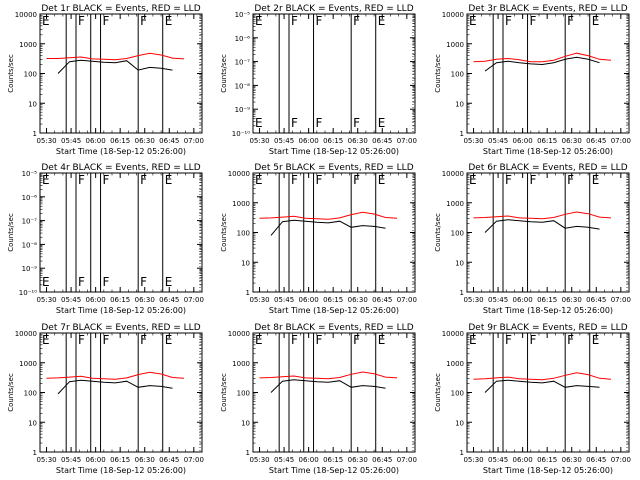  Describe the element at coordinates (547, 9) in the screenshot. I see `panel-title: Det 3r BLACK = Events, RED = LLD` at that location.